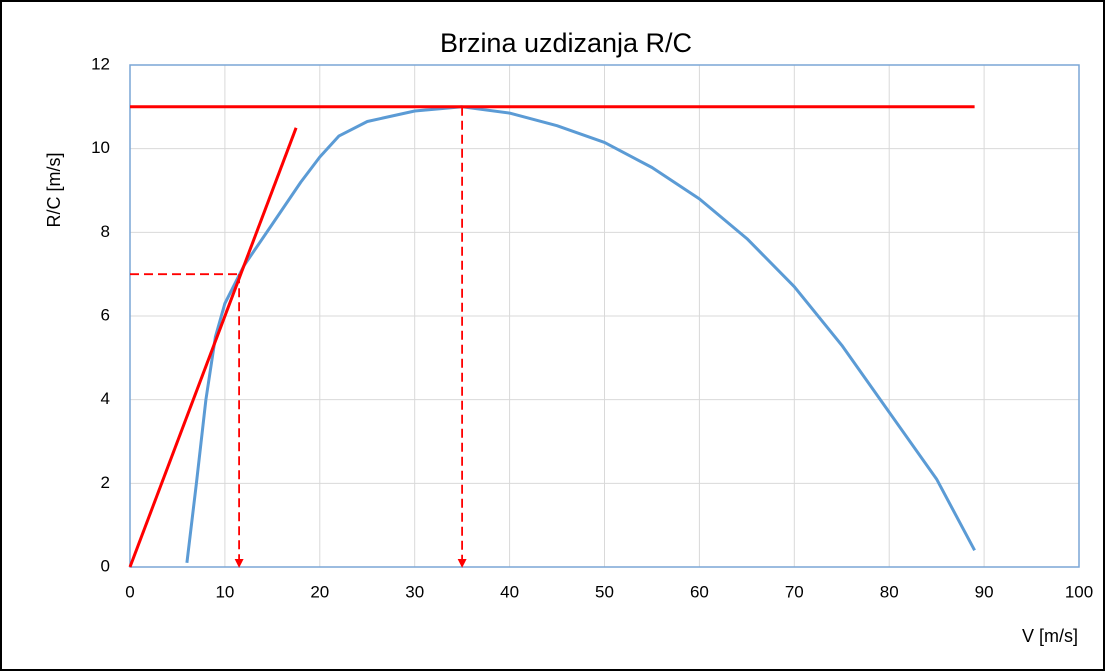  I want to click on x-tick-label: 30, so click(414, 591).